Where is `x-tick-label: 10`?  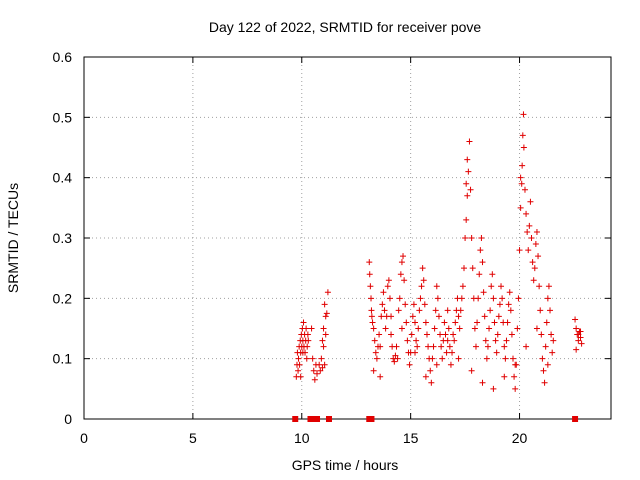 x-tick-label: 10 is located at coordinates (302, 438).